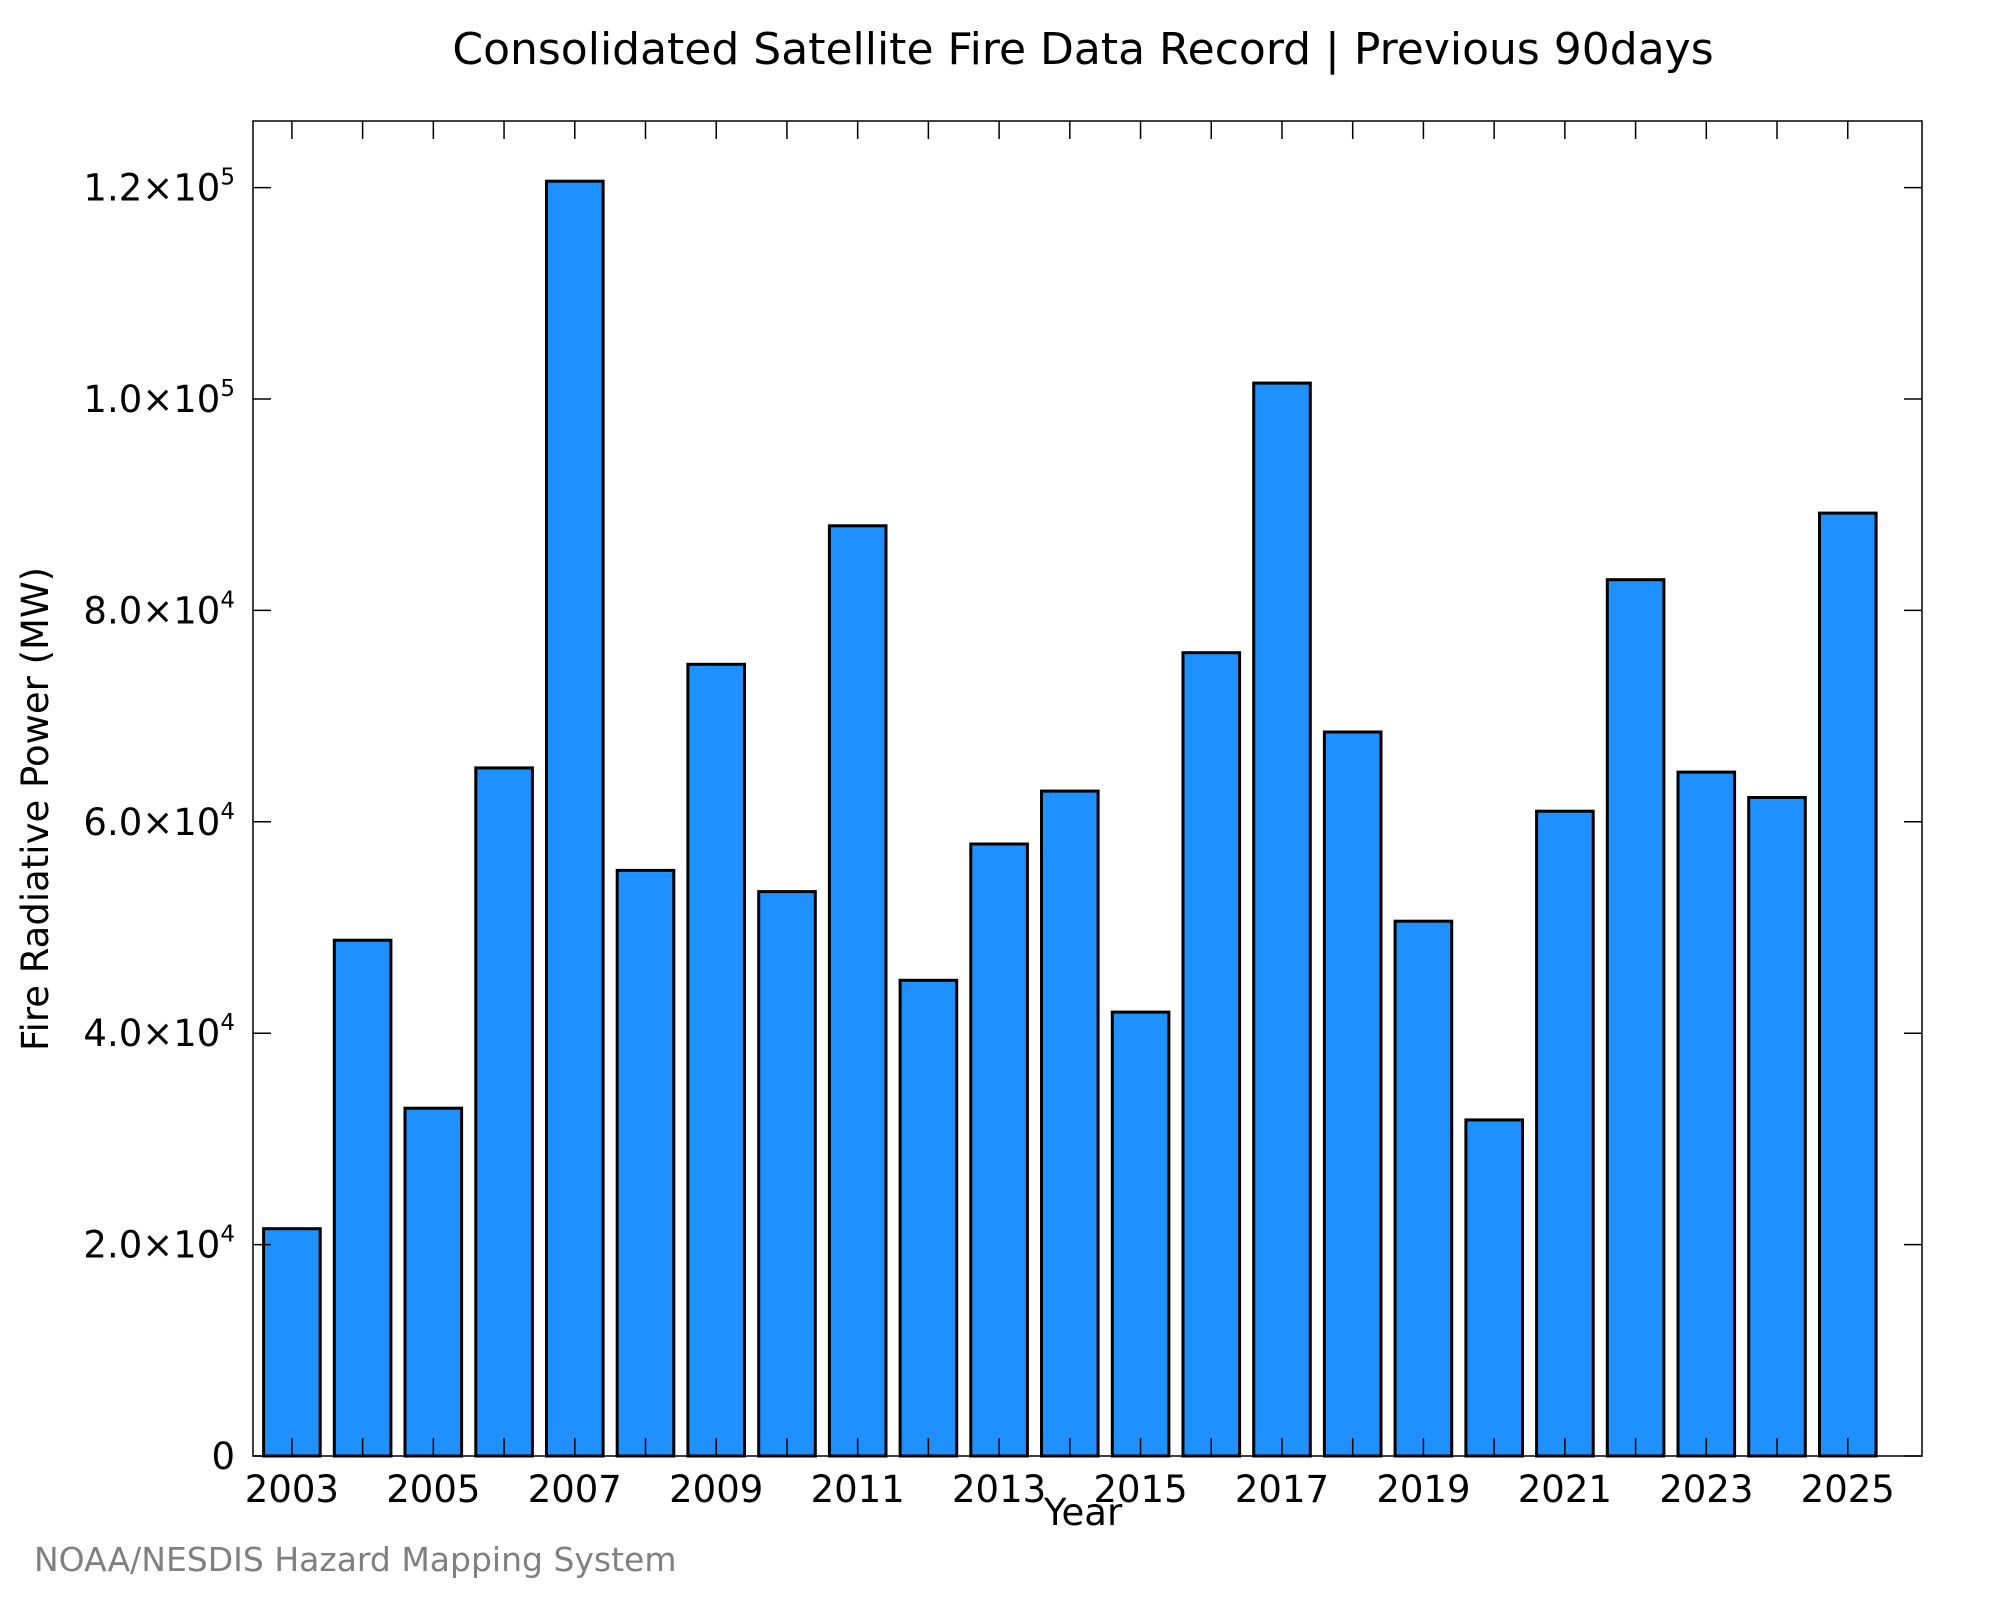 Image resolution: width=2000 pixels, height=1600 pixels. What do you see at coordinates (1635, 1018) in the screenshot?
I see `bar-2022` at bounding box center [1635, 1018].